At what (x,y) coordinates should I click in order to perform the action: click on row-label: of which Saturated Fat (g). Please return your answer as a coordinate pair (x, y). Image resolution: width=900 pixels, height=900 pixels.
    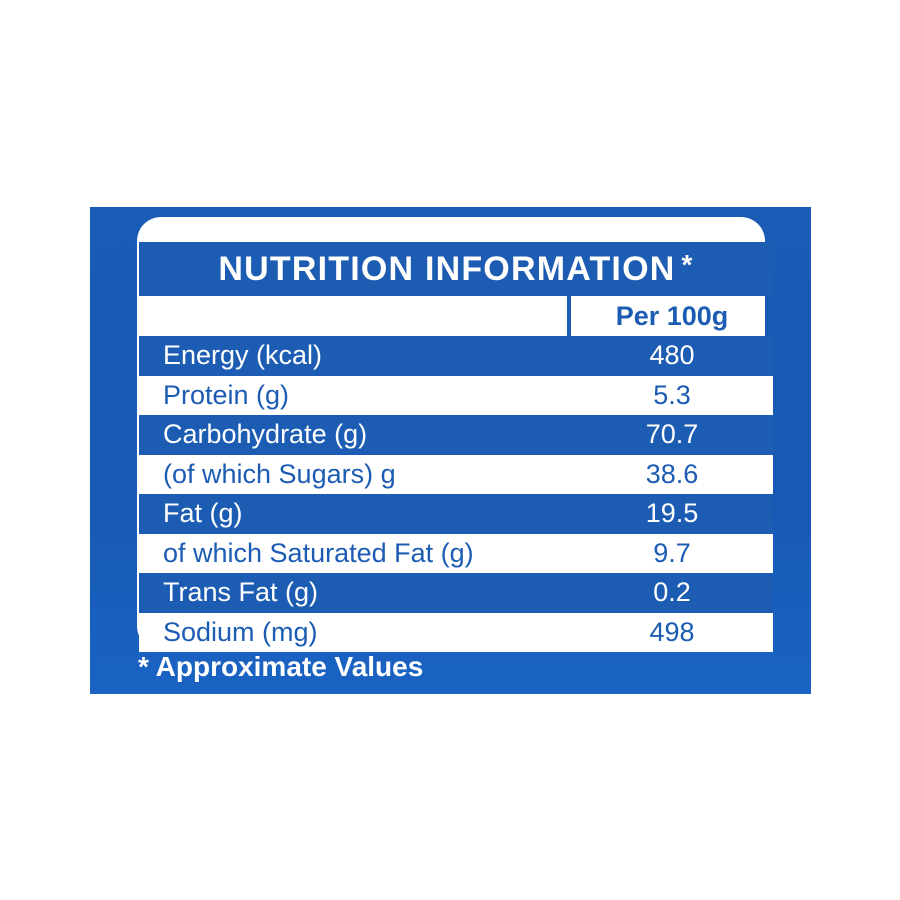
    Looking at the image, I should click on (318, 552).